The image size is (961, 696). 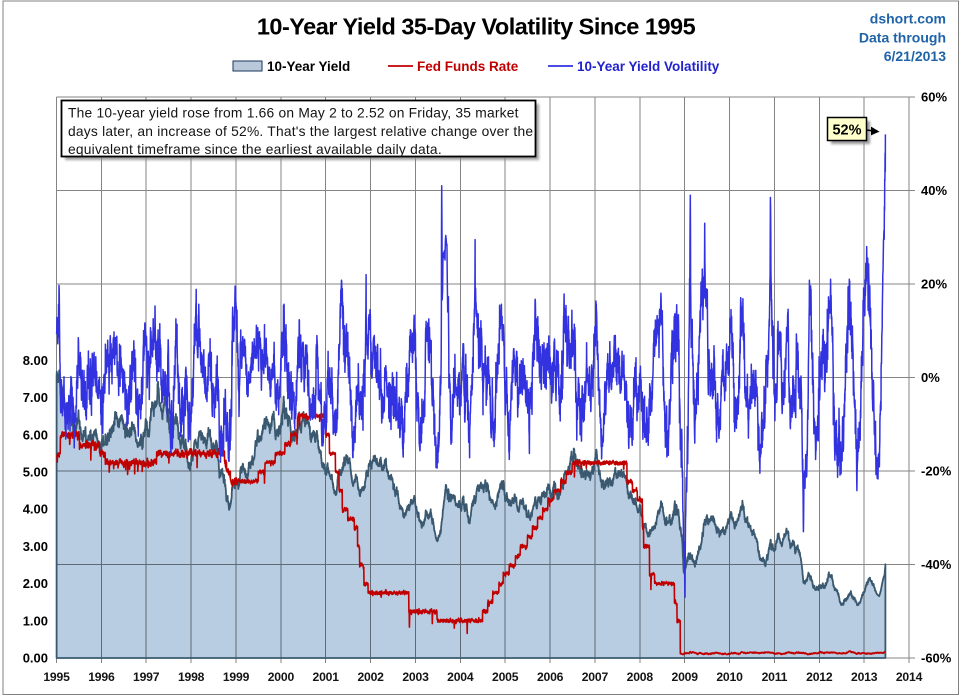 I want to click on svg-text: 1.00, so click(x=35, y=620).